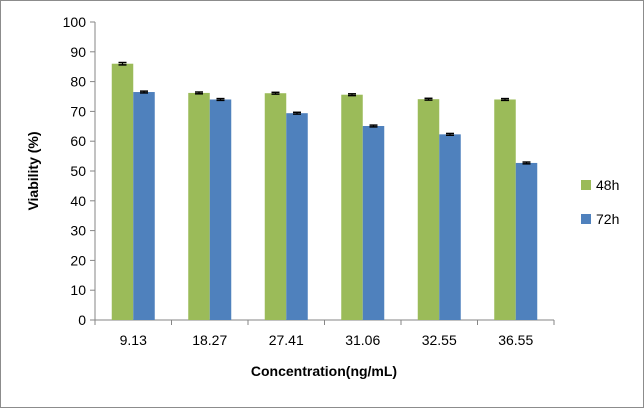  What do you see at coordinates (607, 219) in the screenshot?
I see `legend-label-72h: 72h` at bounding box center [607, 219].